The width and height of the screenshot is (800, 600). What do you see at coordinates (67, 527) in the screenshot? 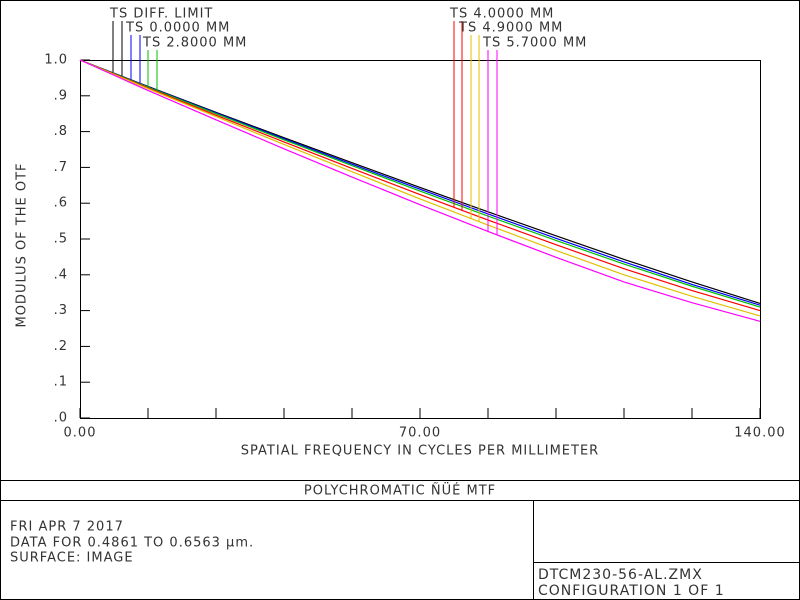
I see `info-line: FRI APR 7 2017` at bounding box center [67, 527].